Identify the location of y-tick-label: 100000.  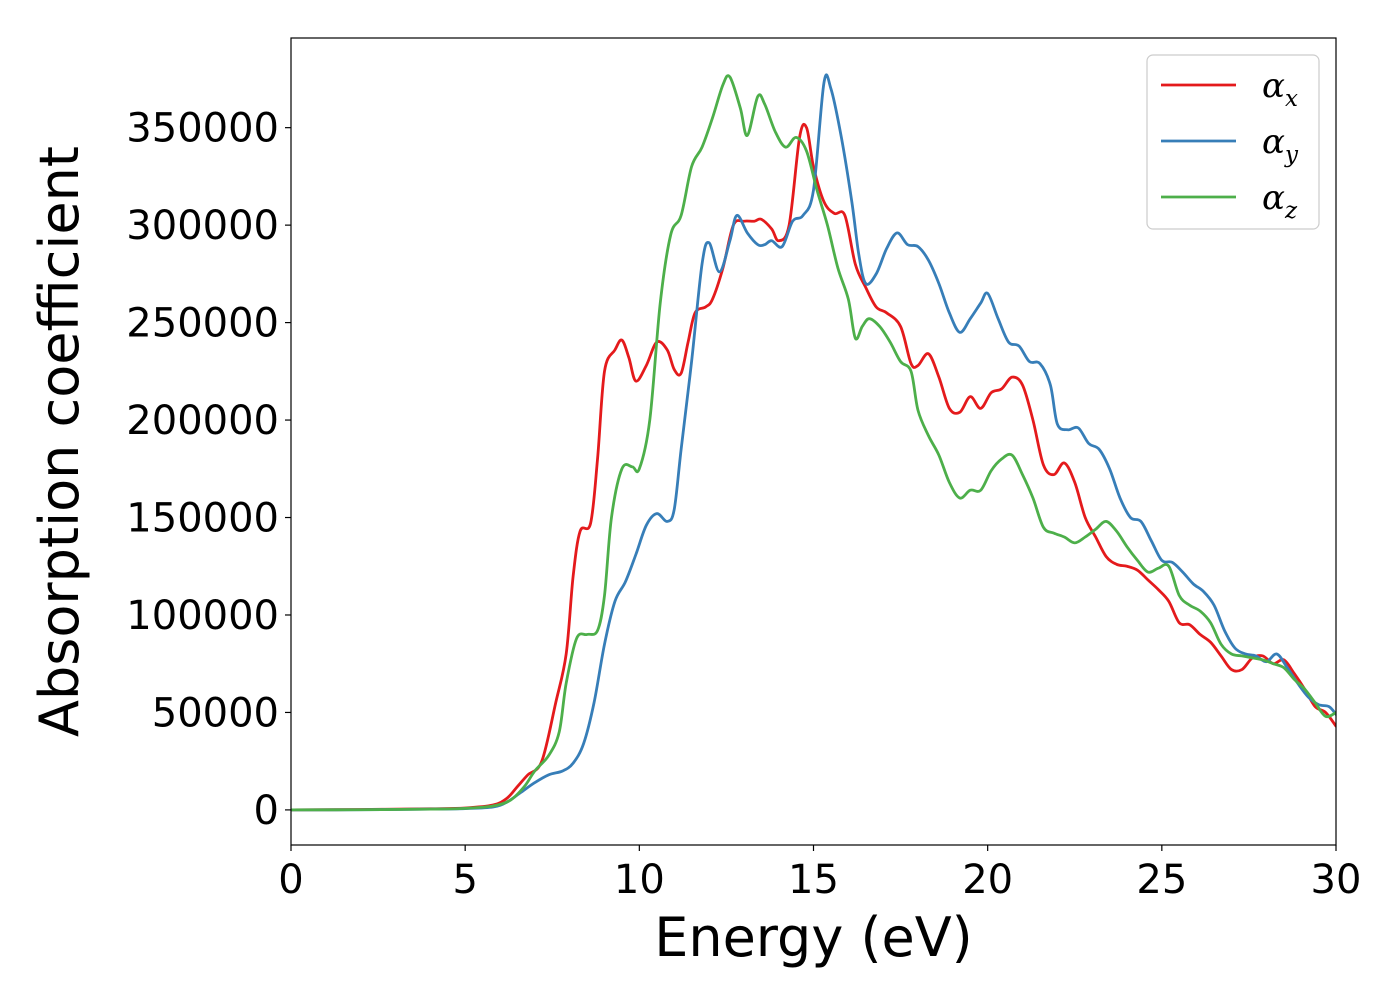
(202, 616).